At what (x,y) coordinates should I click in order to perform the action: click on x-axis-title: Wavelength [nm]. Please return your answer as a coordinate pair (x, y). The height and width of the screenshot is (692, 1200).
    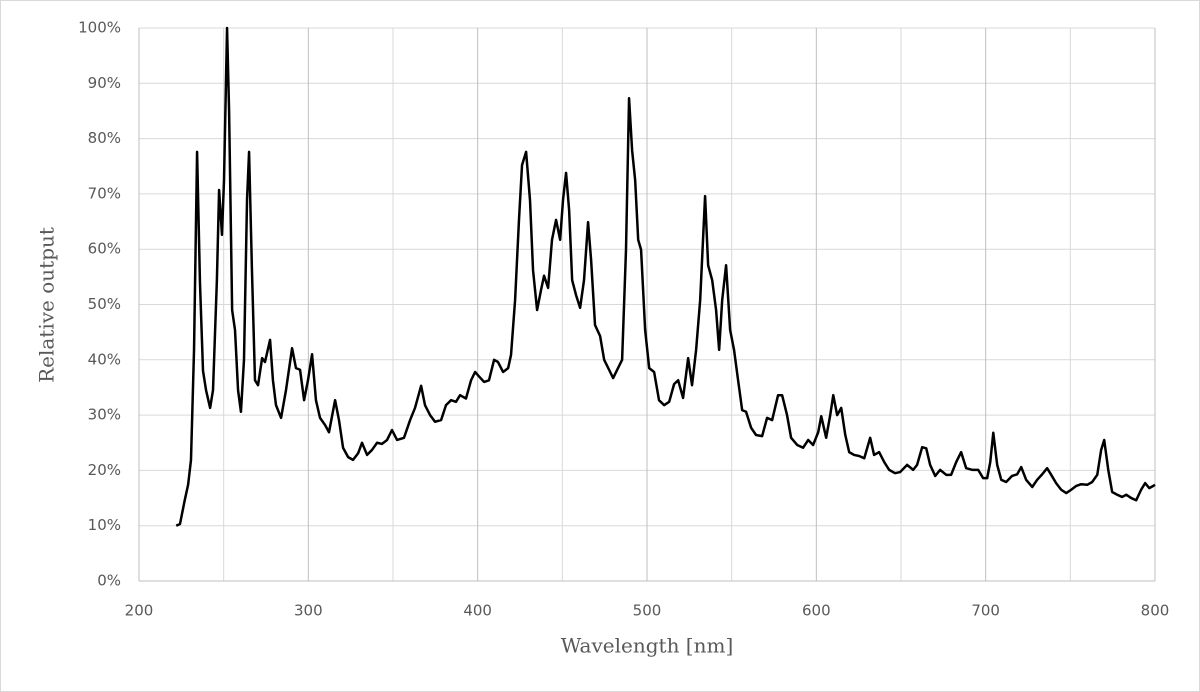
    Looking at the image, I should click on (647, 646).